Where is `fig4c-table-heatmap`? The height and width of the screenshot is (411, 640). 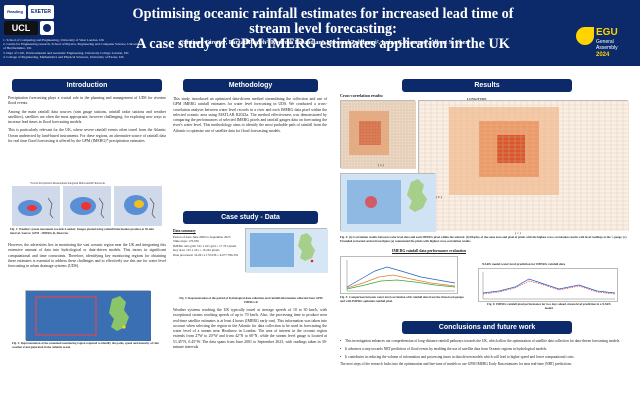
fig4c-table-heatmap is located at coordinates (524, 166).